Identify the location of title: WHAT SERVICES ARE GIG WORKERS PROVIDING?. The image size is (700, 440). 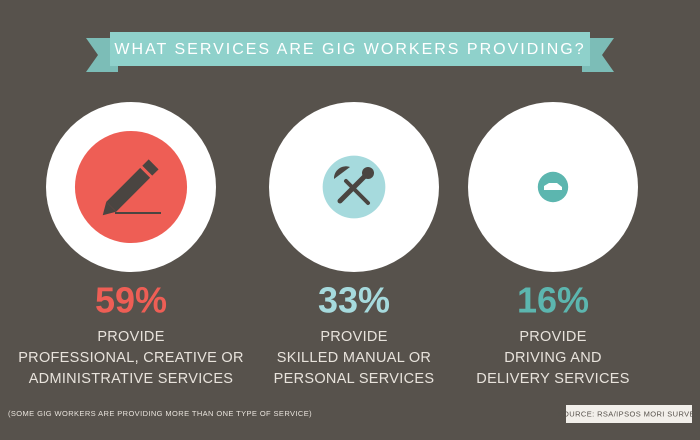
(349, 49).